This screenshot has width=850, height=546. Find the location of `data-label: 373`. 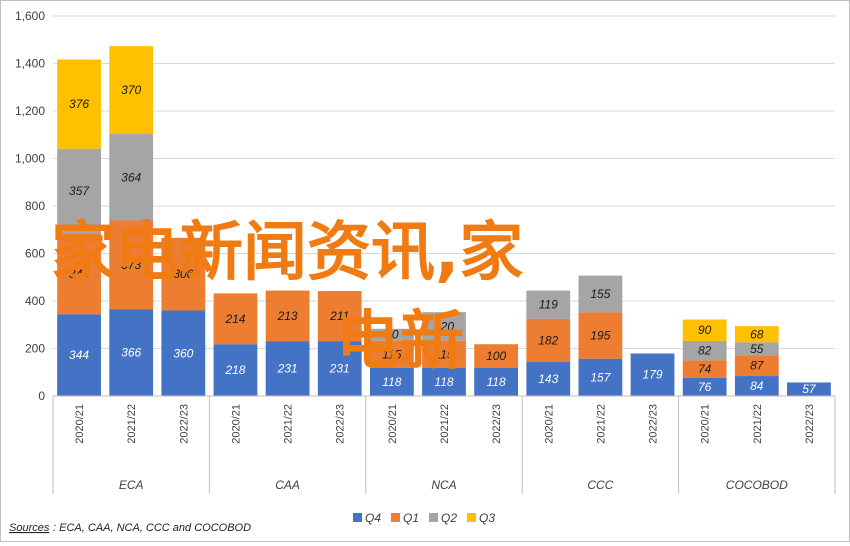

data-label: 373 is located at coordinates (131, 265).